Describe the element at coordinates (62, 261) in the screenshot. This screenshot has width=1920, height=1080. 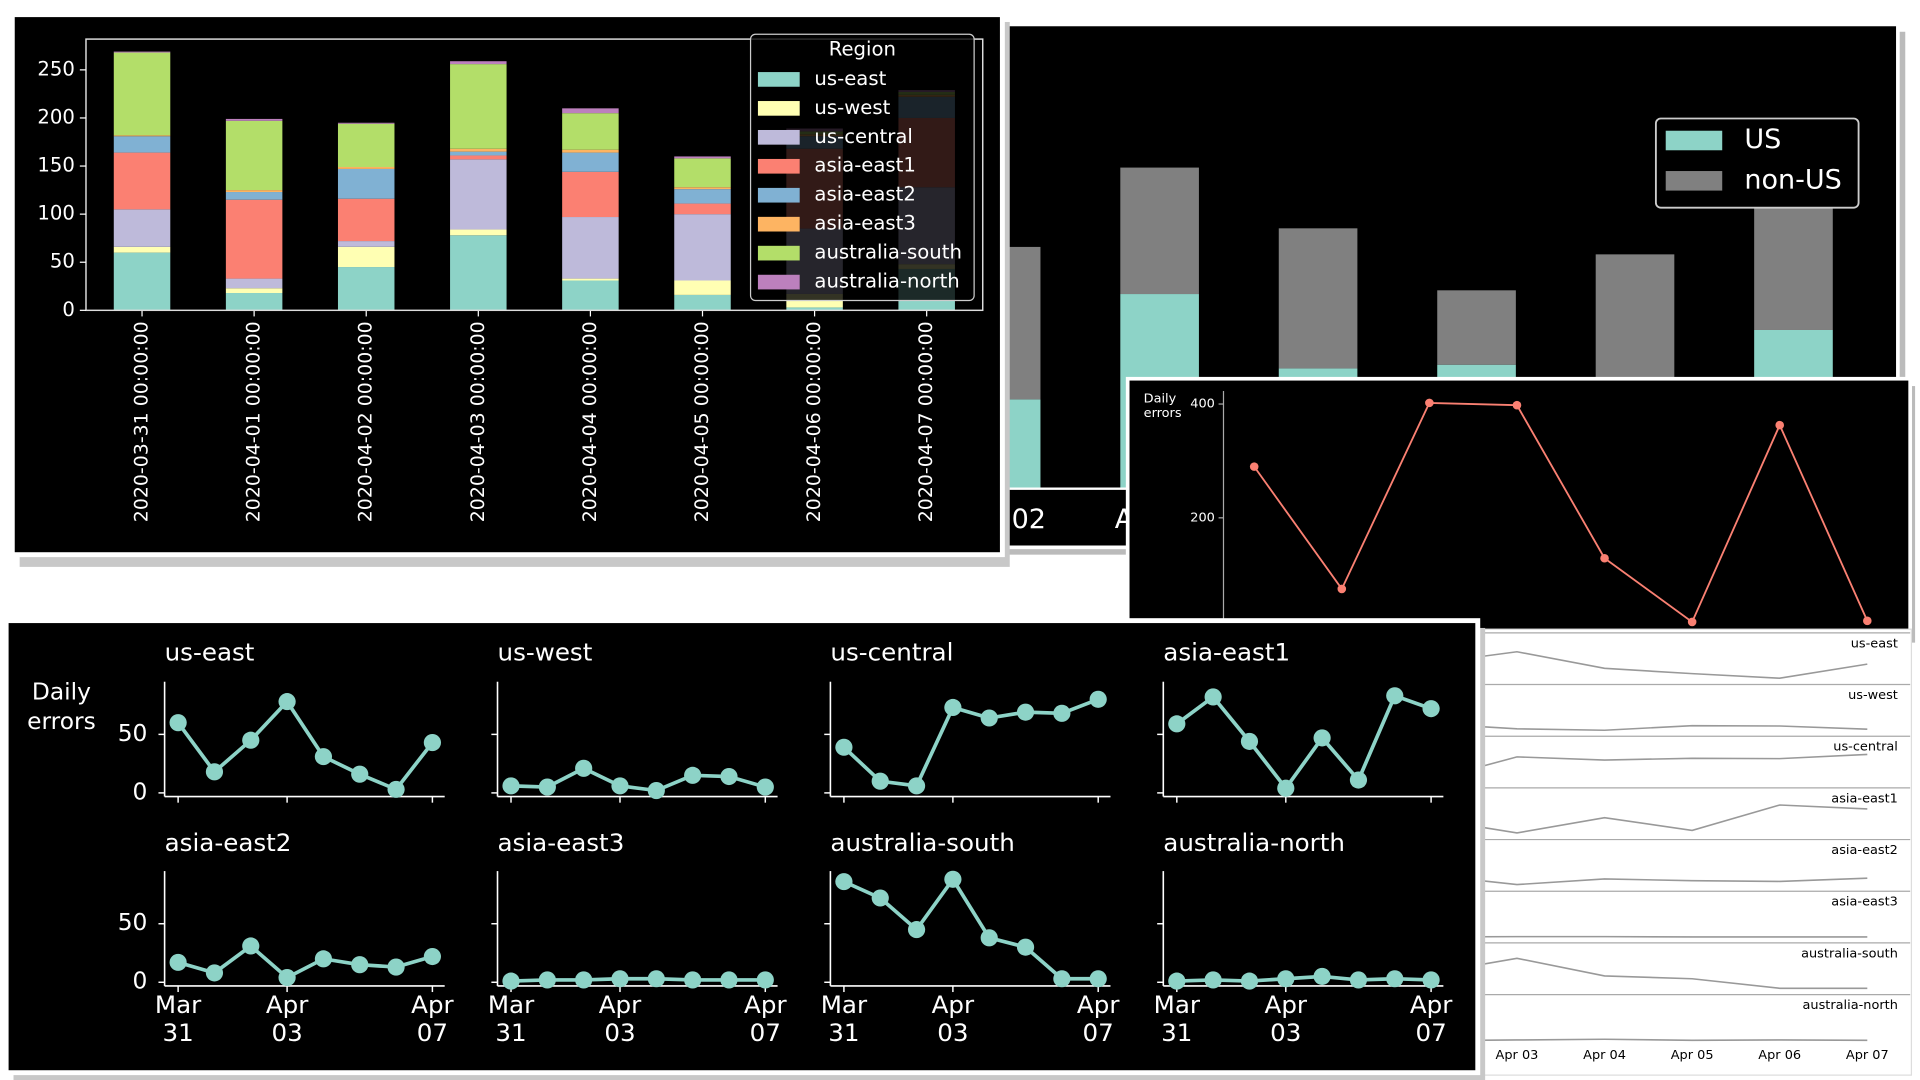
I see `y-tick-label: 50` at that location.